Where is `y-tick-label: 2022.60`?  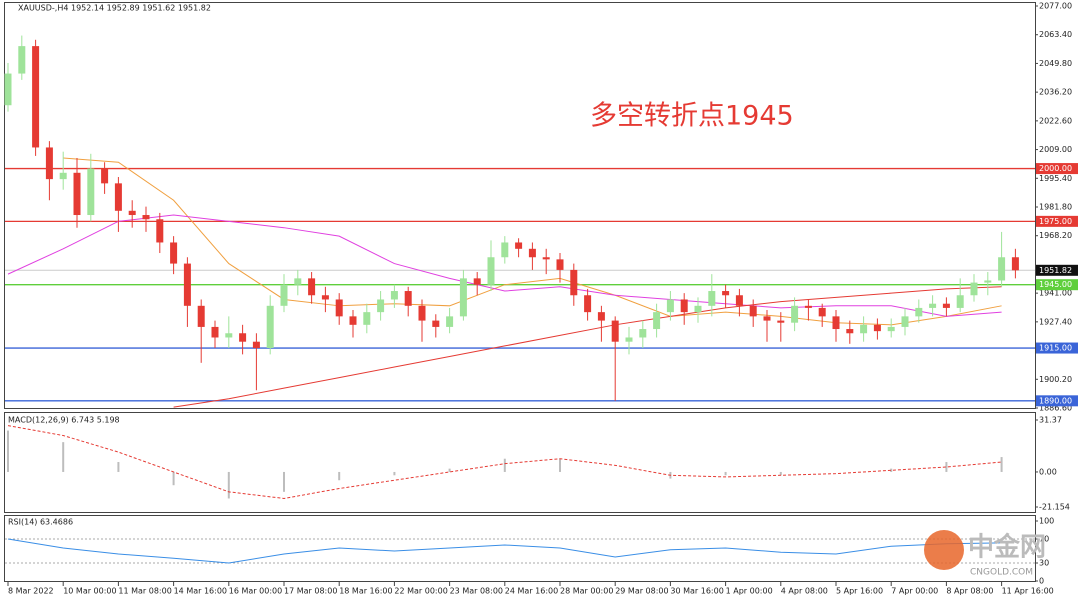 y-tick-label: 2022.60 is located at coordinates (1055, 120).